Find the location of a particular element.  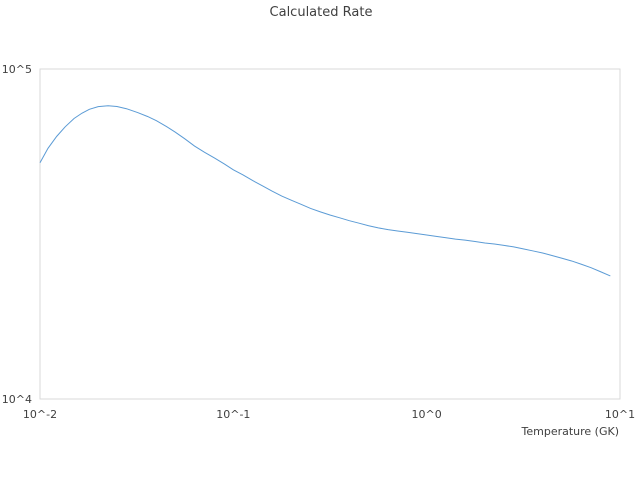

x-tick-label: 10^0 is located at coordinates (427, 414).